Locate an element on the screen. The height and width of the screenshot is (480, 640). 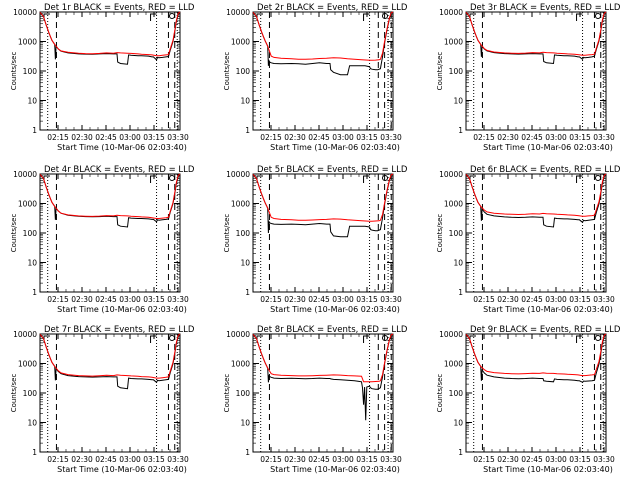
plot-title: Det 6r BLACK = Events, RED = LLD is located at coordinates (545, 170).